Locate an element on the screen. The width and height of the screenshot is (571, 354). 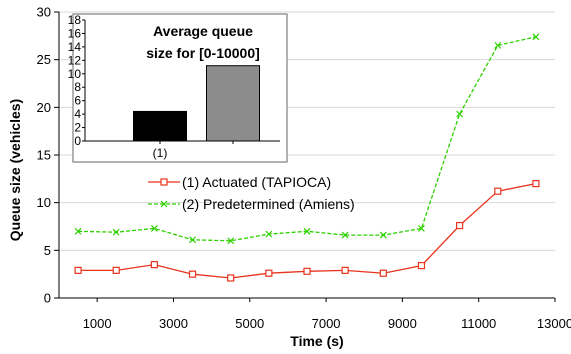
x-tick-labels: 1000 3000 5000 7000 9000 11000 13000 is located at coordinates (327, 323).